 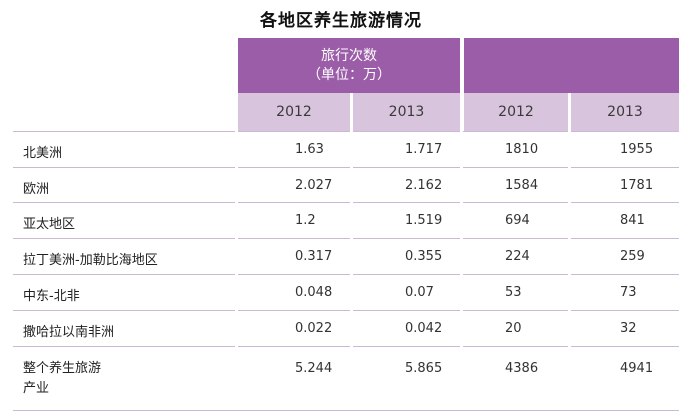 What do you see at coordinates (346, 292) in the screenshot?
I see `table-row: 中东-北非 0.048 0.07 53 73` at bounding box center [346, 292].